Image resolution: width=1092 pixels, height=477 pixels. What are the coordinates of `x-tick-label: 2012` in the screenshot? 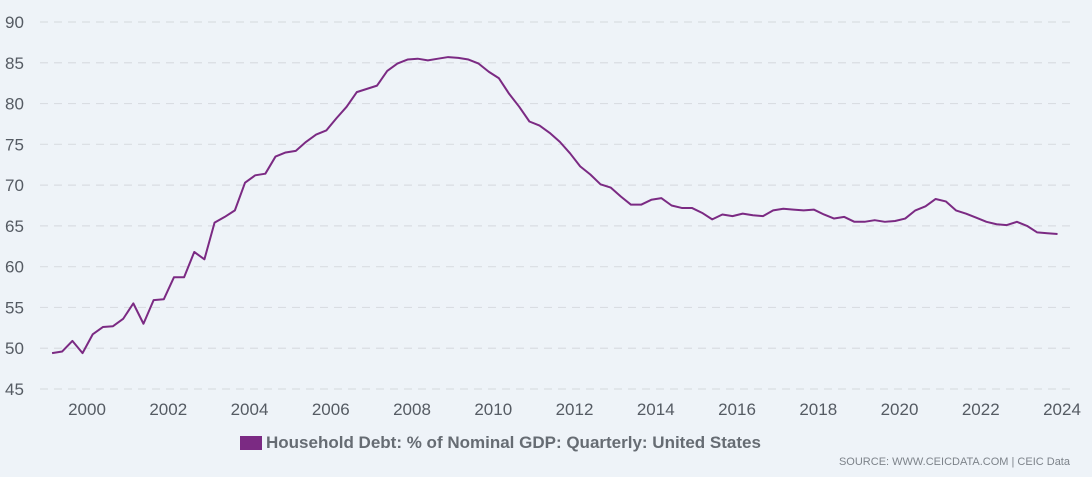 It's located at (575, 409).